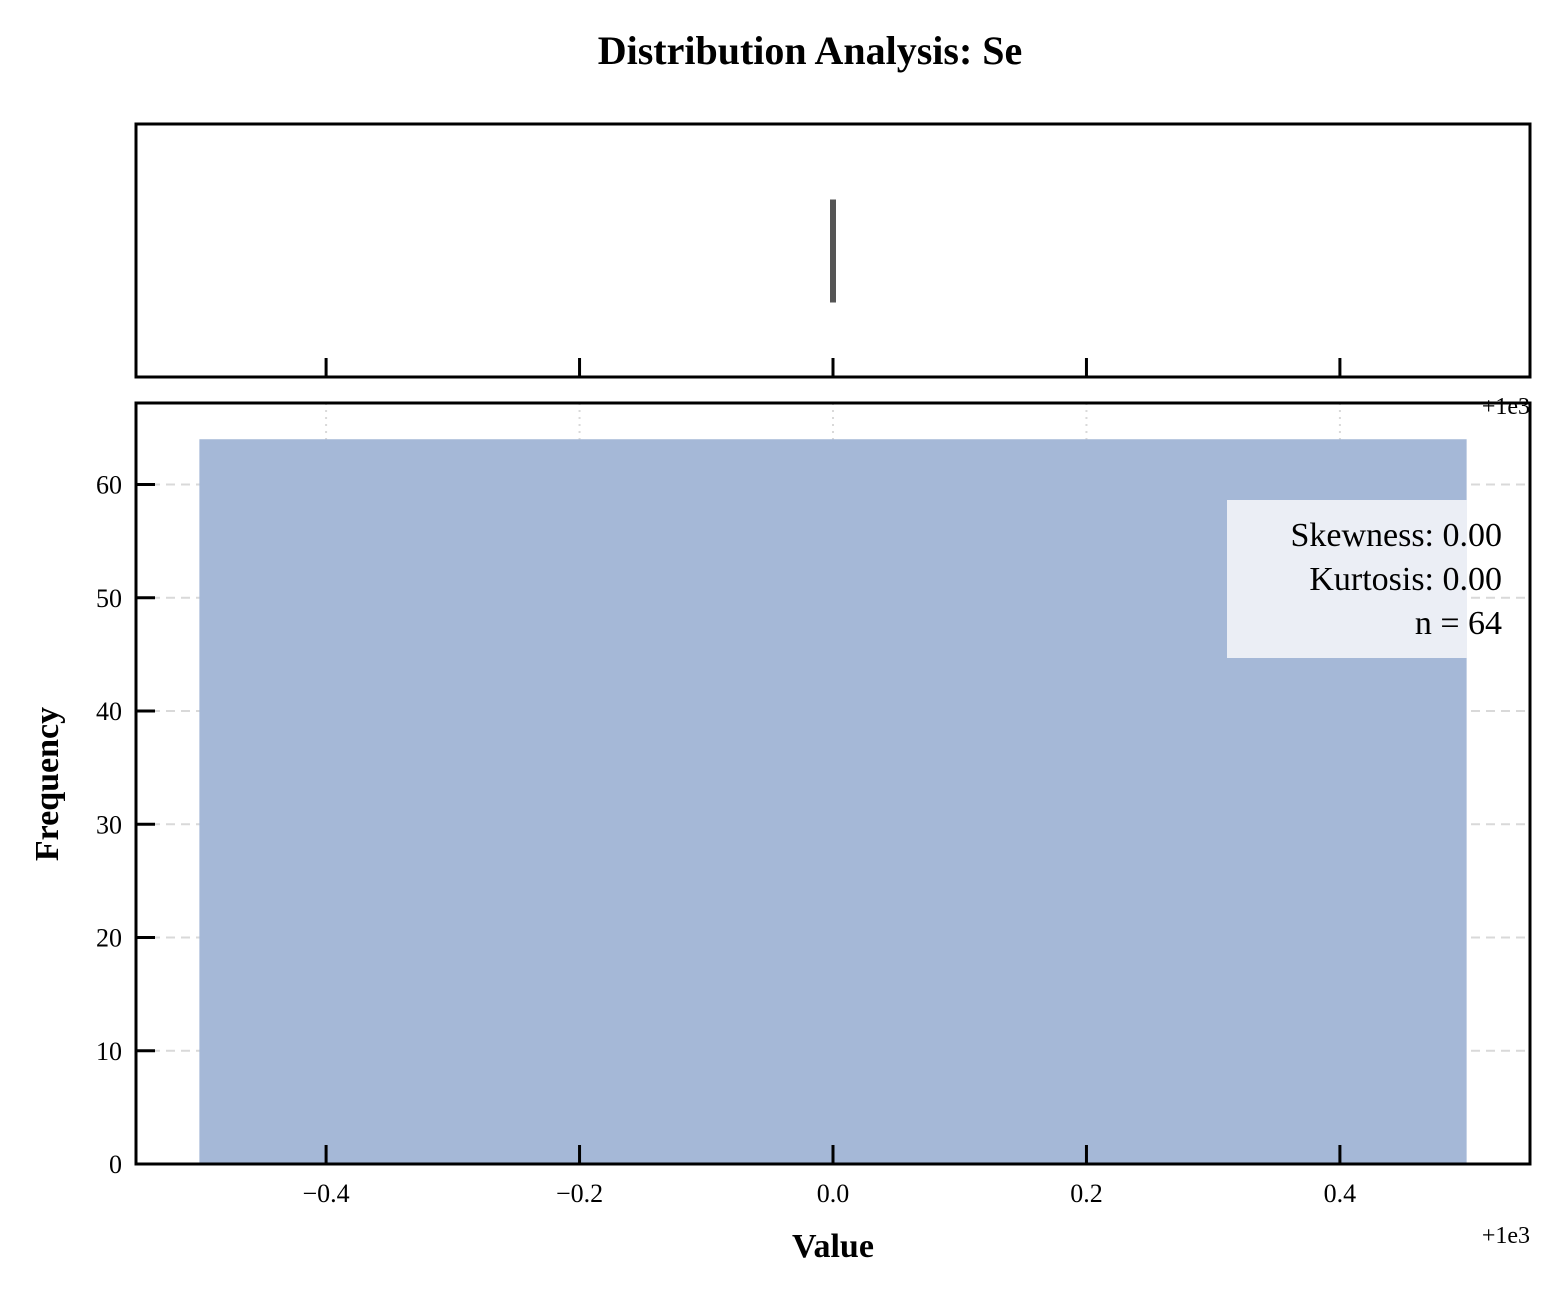 The height and width of the screenshot is (1296, 1561). I want to click on box-offset-label: +1e3, so click(1506, 407).